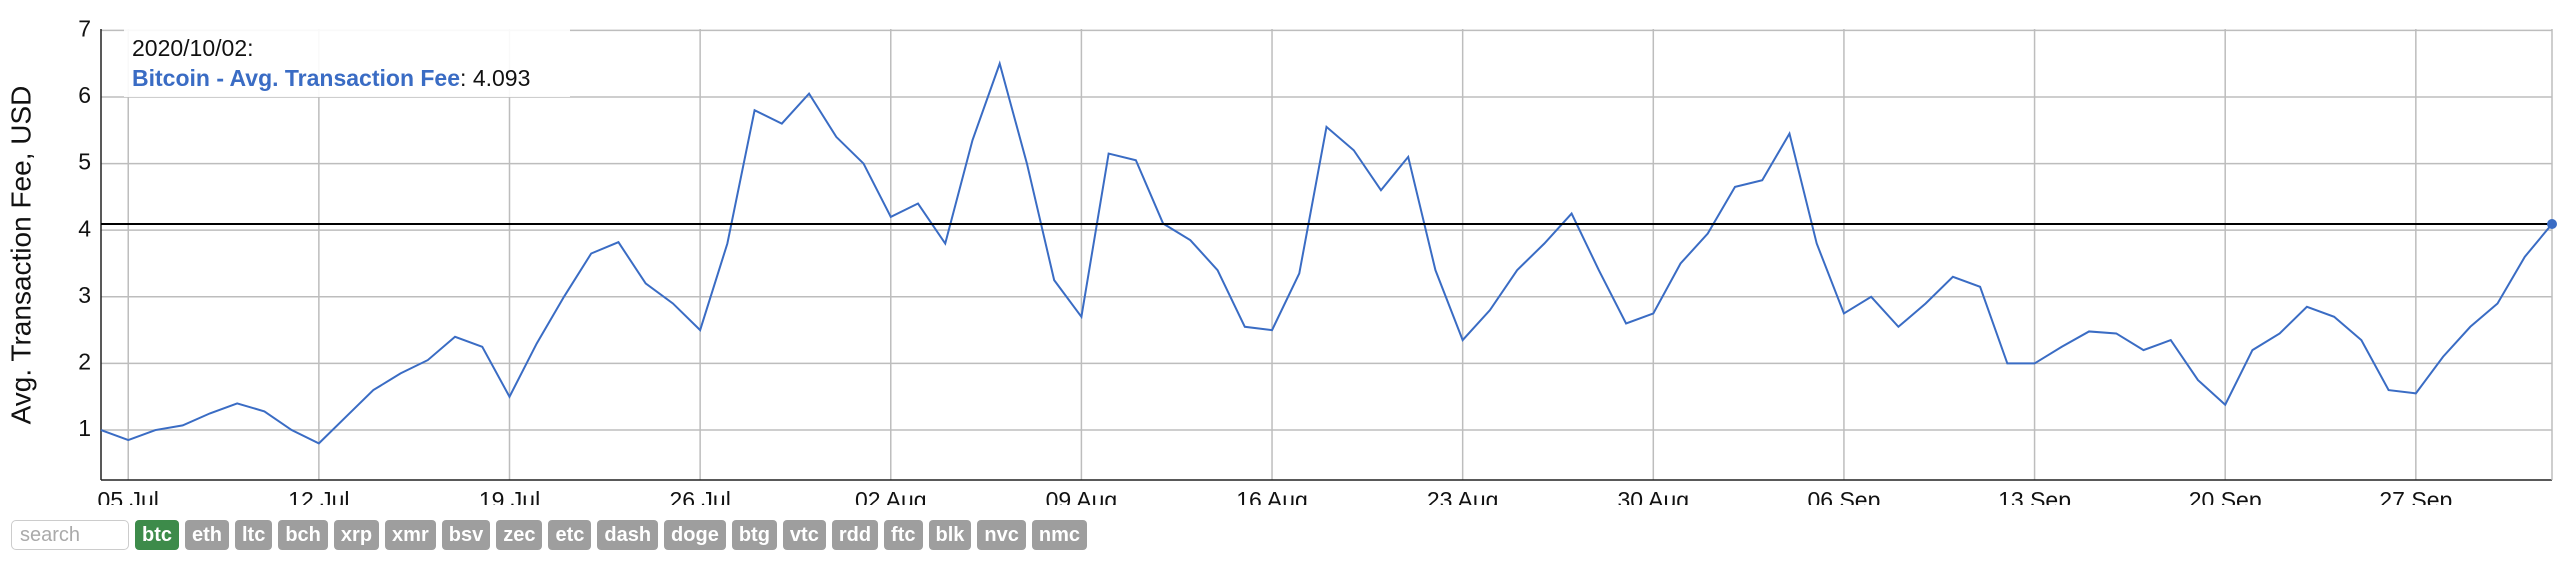  I want to click on y-axis-label: Avg. Transaction Fee, USD, so click(20, 255).